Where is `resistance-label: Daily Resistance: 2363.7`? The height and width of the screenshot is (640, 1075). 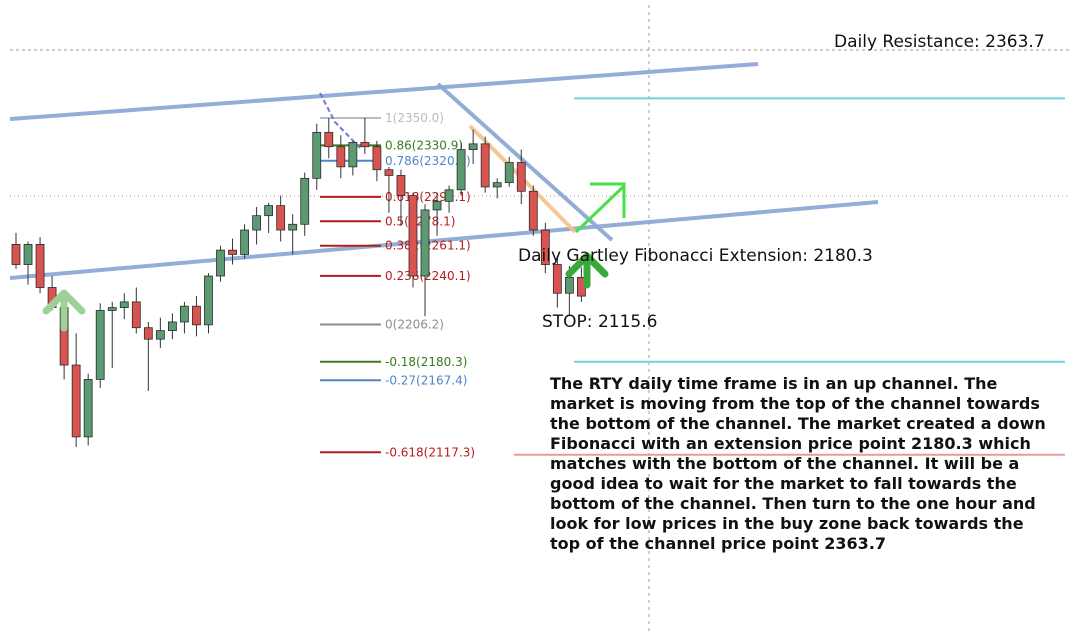
resistance-label: Daily Resistance: 2363.7 is located at coordinates (939, 42).